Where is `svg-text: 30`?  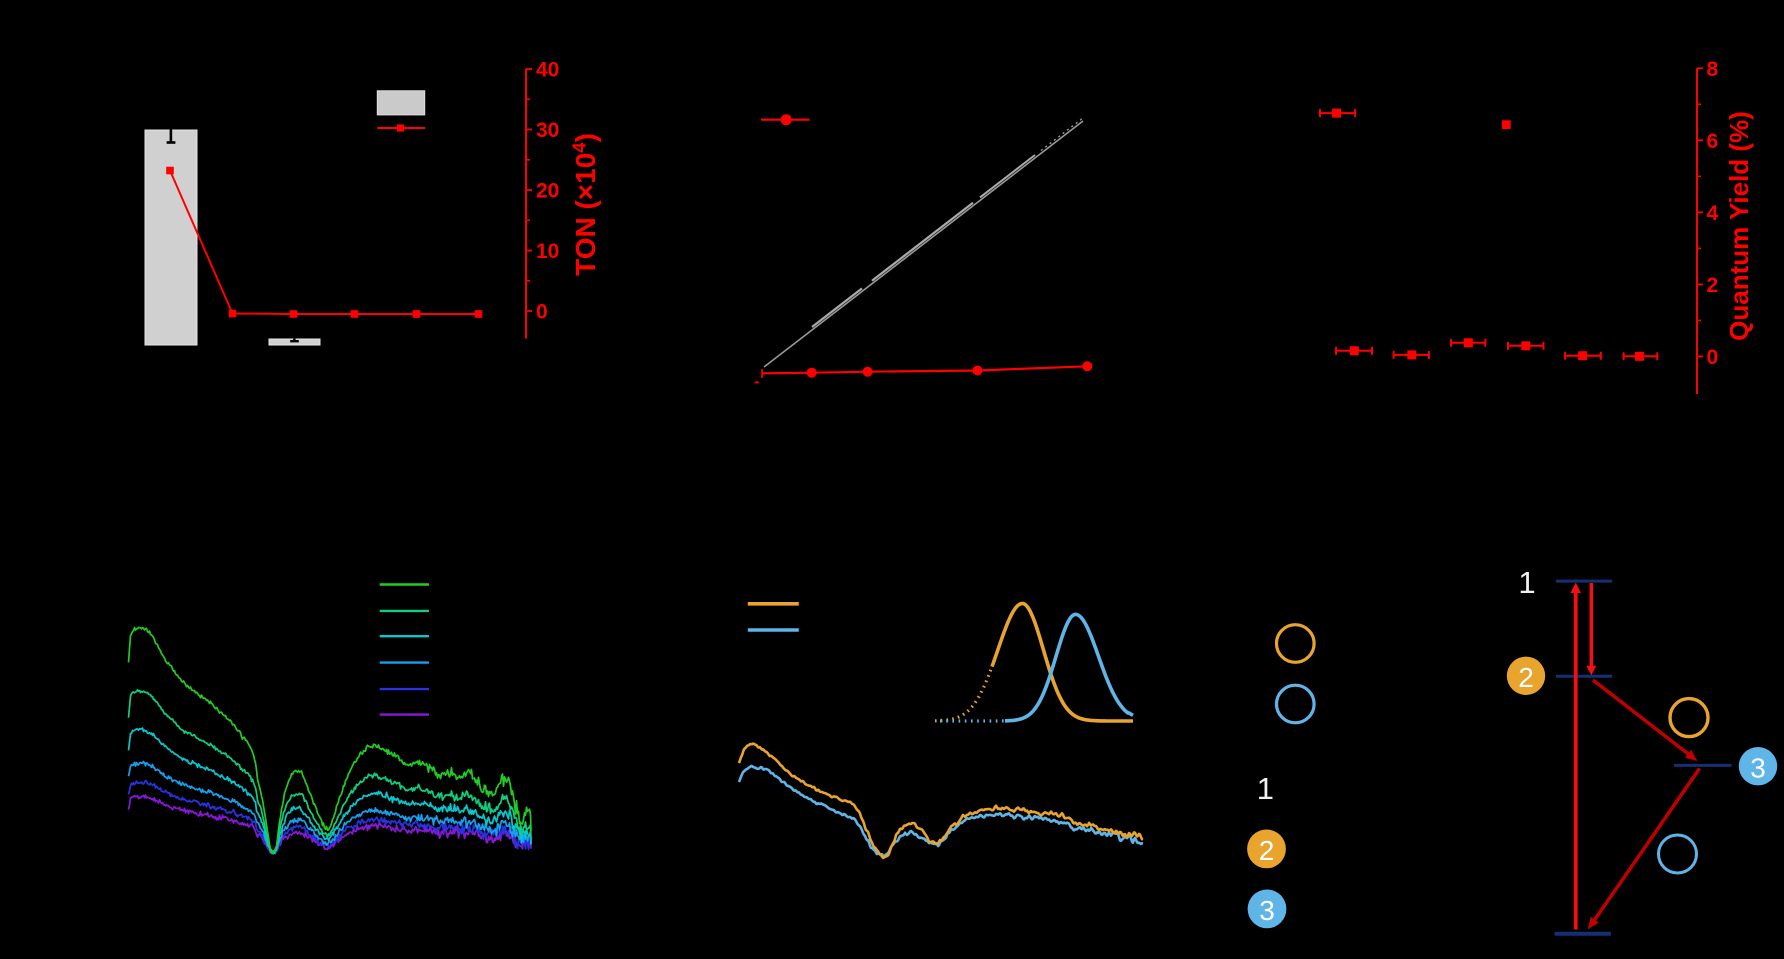
svg-text: 30 is located at coordinates (547, 130).